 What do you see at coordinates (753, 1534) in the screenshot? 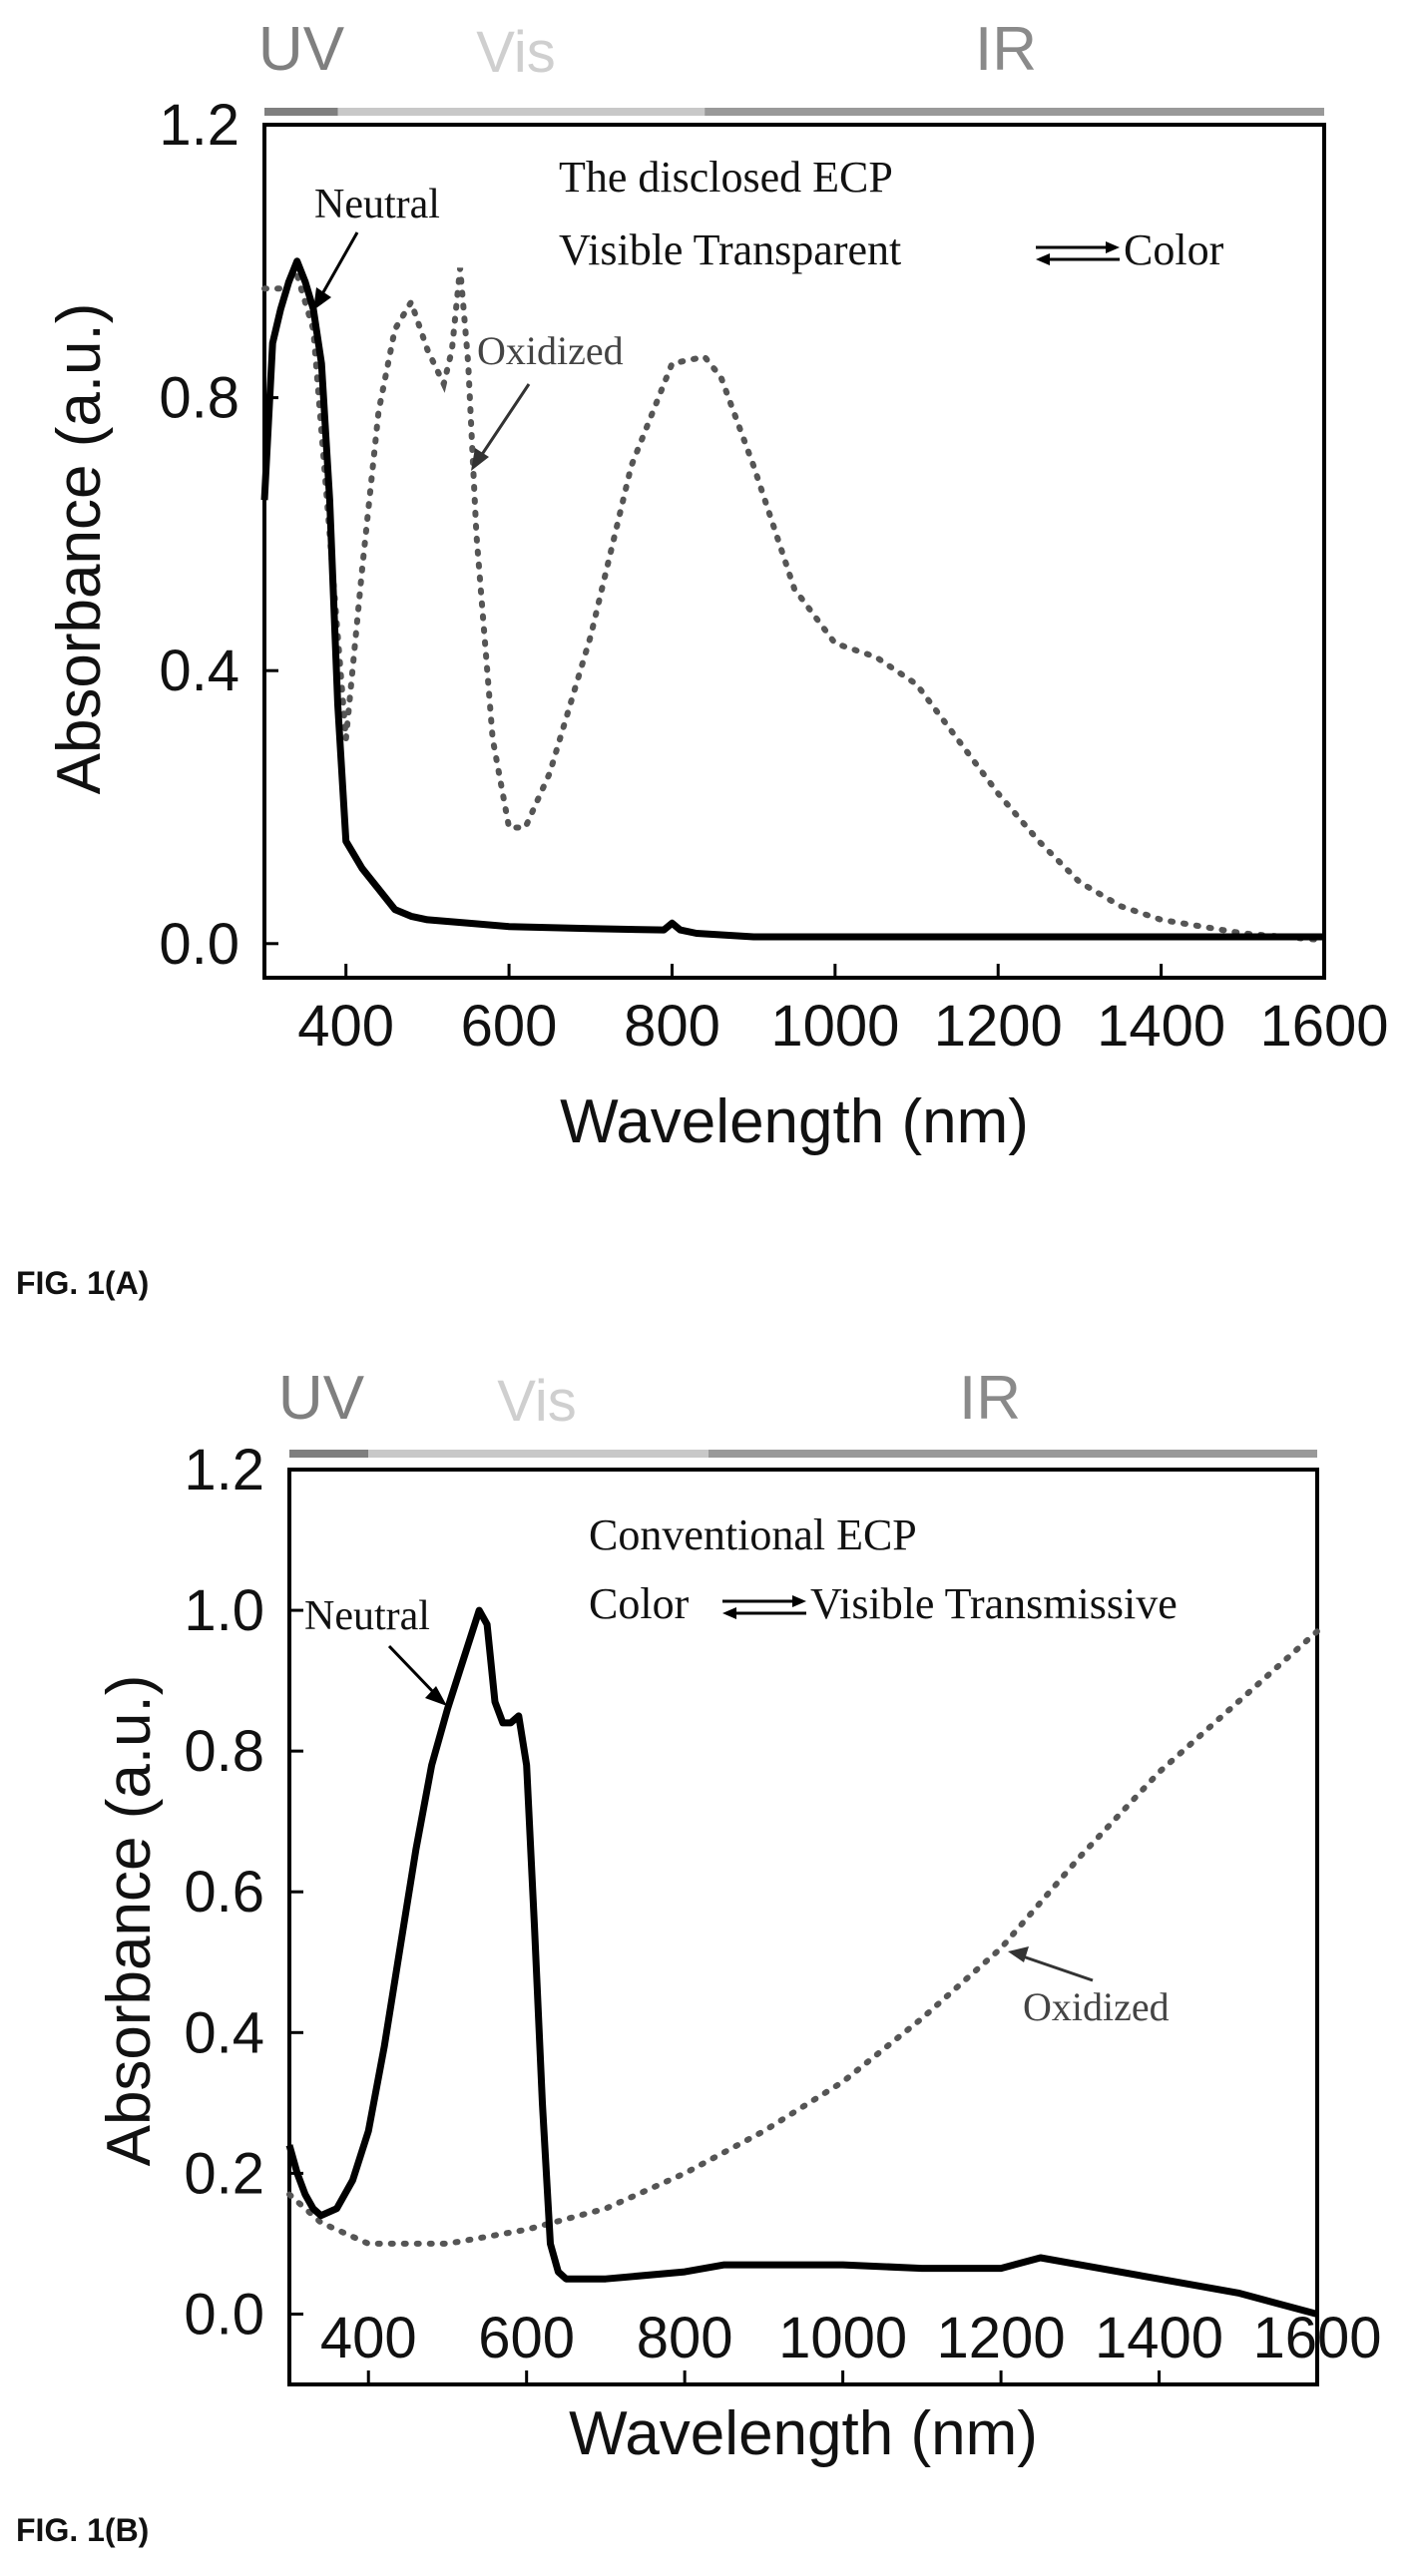
I see `annotation-ecp-title: Conventional ECP` at bounding box center [753, 1534].